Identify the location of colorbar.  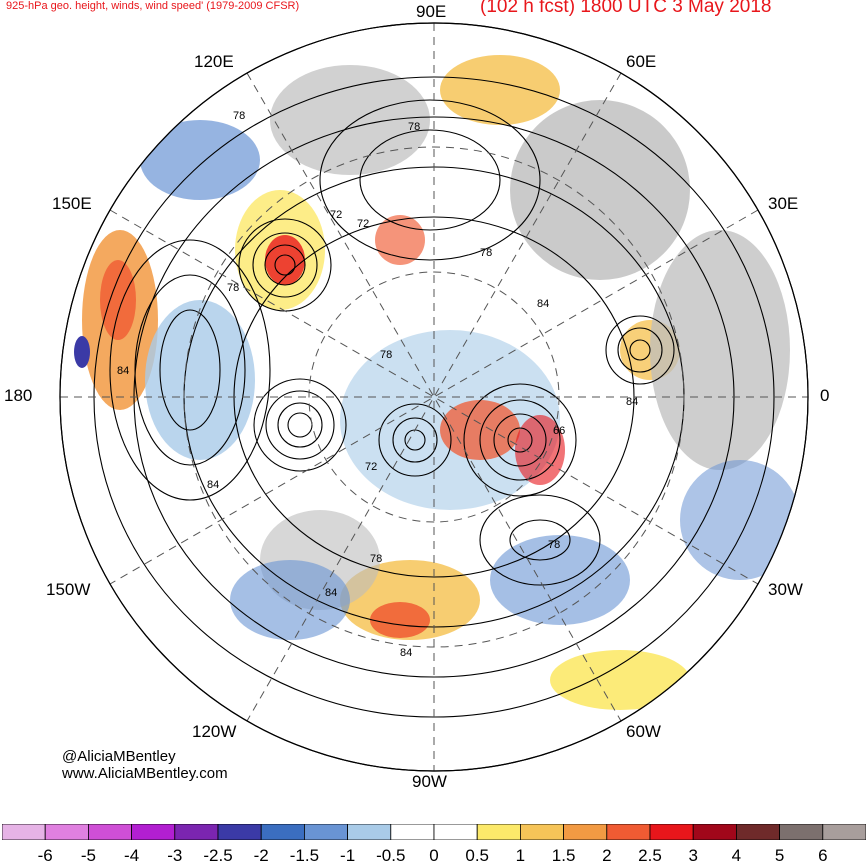
(434, 832).